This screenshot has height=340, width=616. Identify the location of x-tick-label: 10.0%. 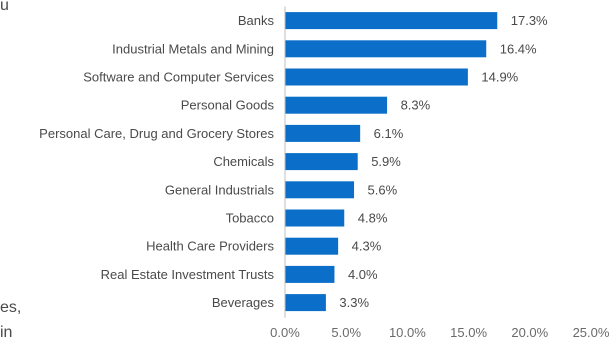
(407, 332).